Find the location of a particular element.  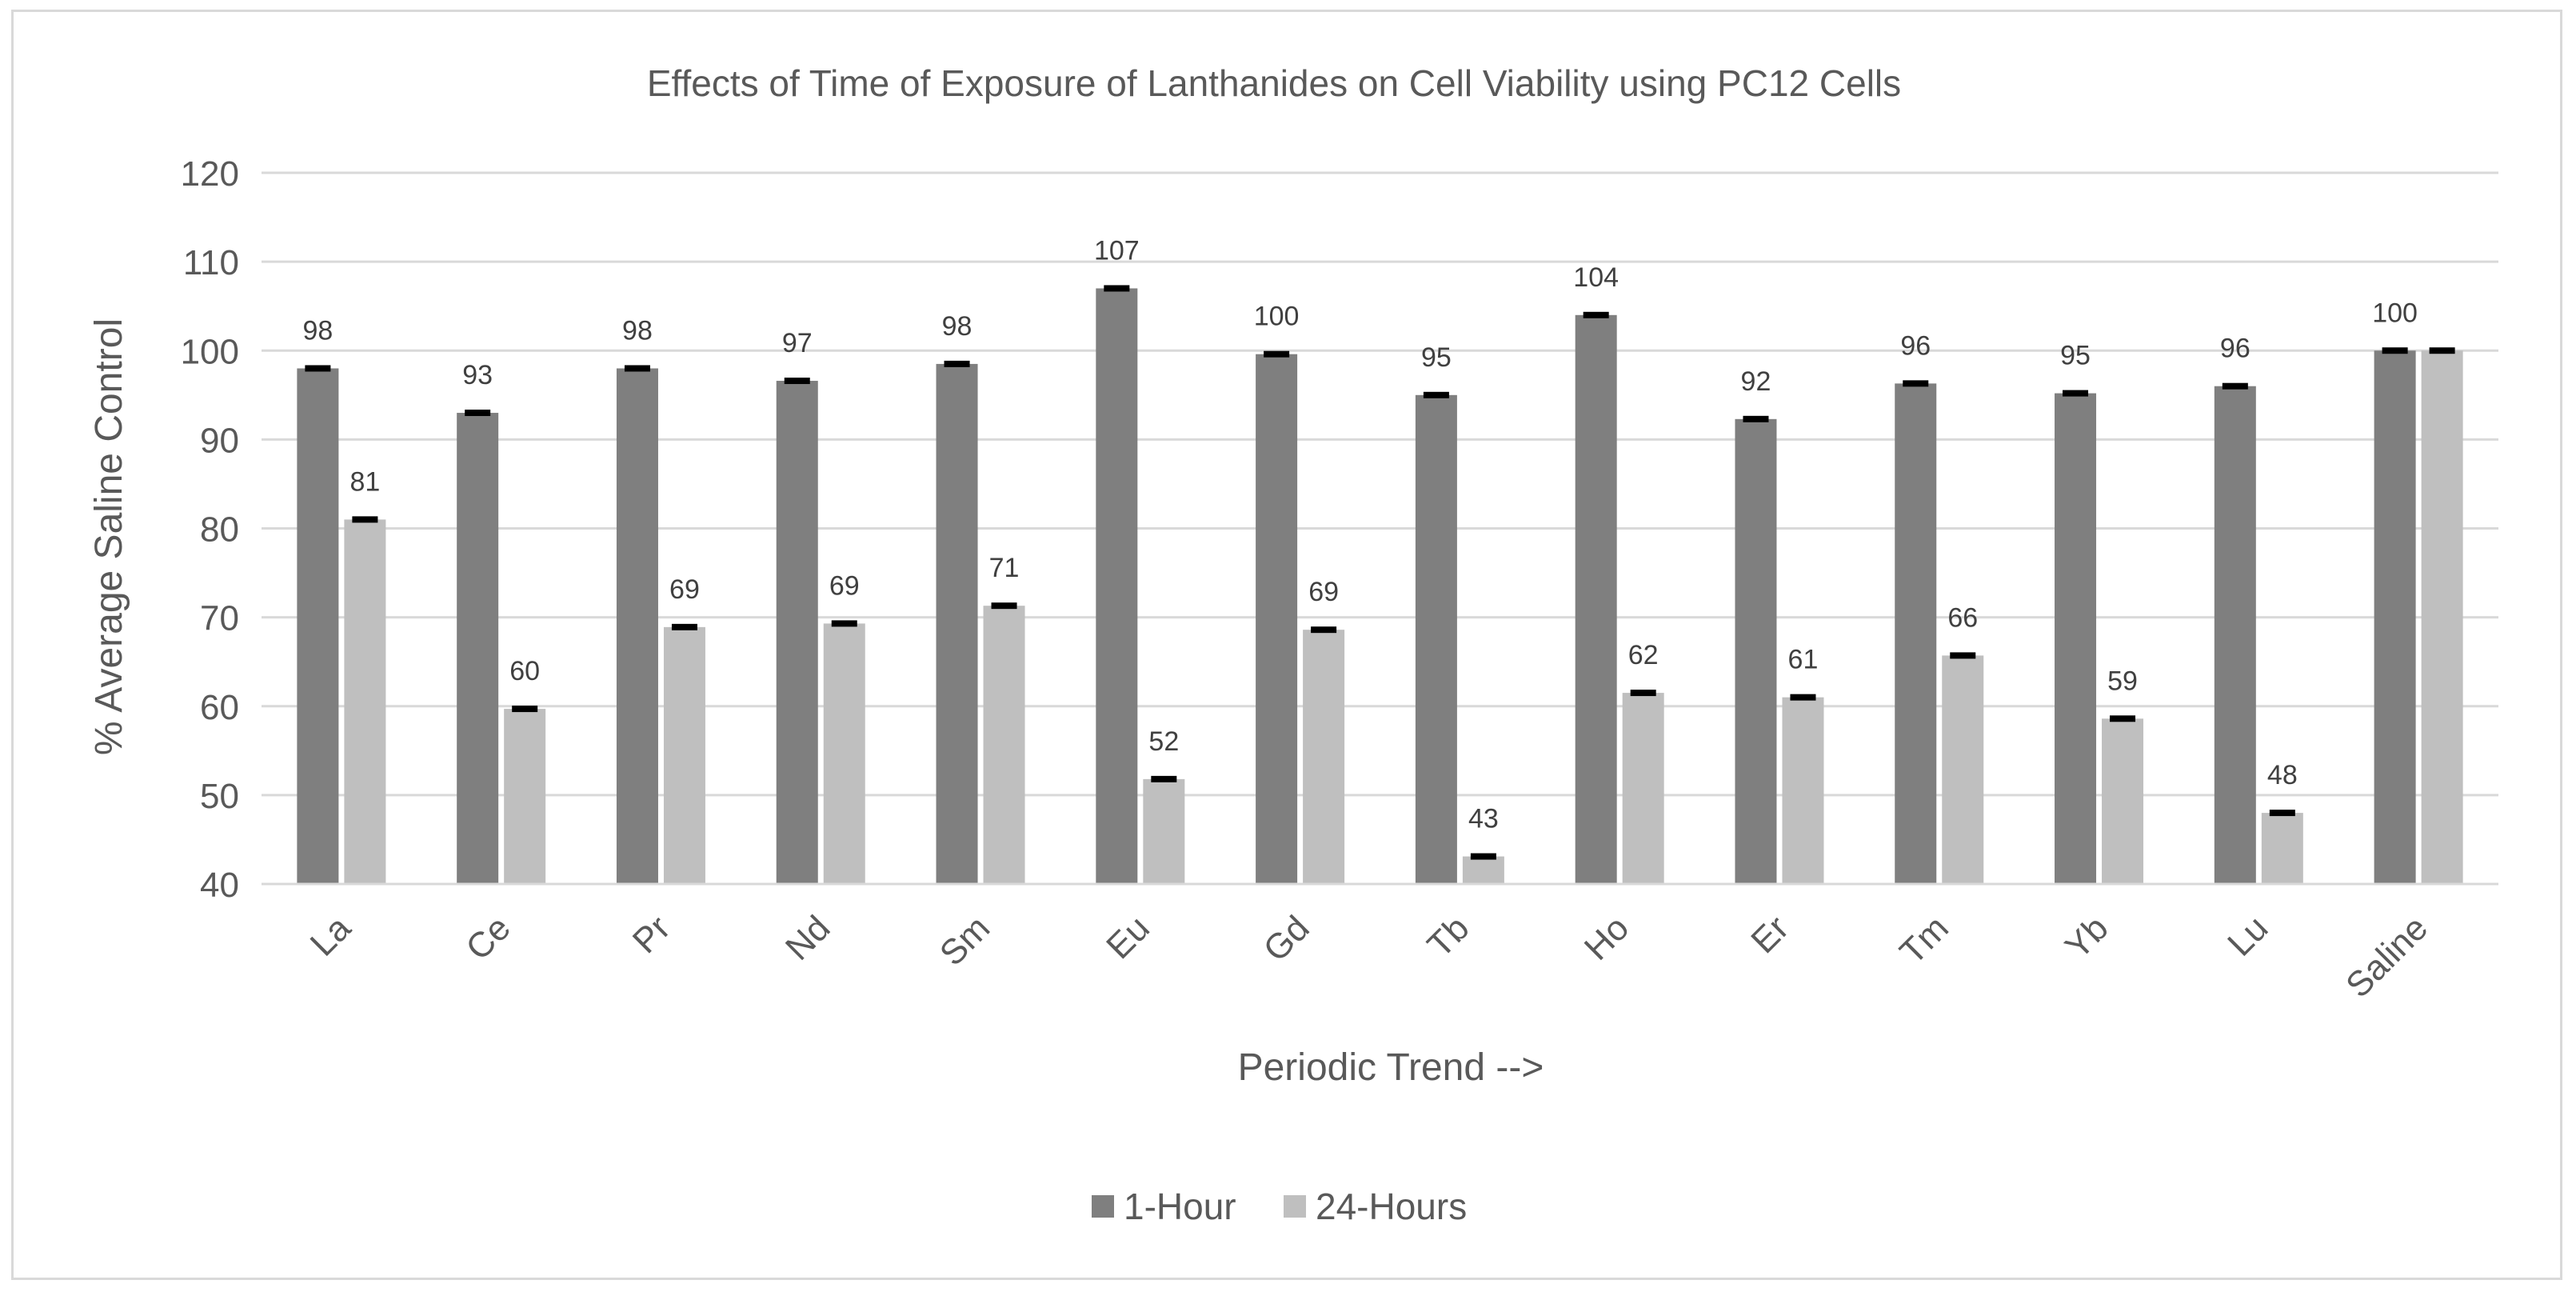

data-label: 93 is located at coordinates (477, 375).